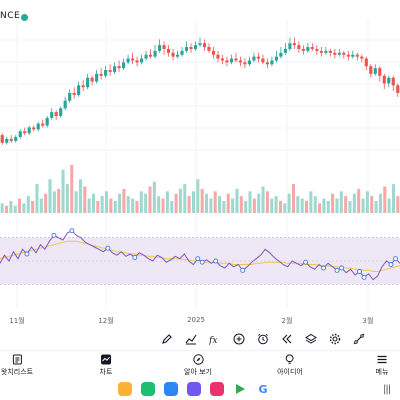 This screenshot has height=400, width=400. Describe the element at coordinates (148, 389) in the screenshot. I see `phone-app-icon` at that location.